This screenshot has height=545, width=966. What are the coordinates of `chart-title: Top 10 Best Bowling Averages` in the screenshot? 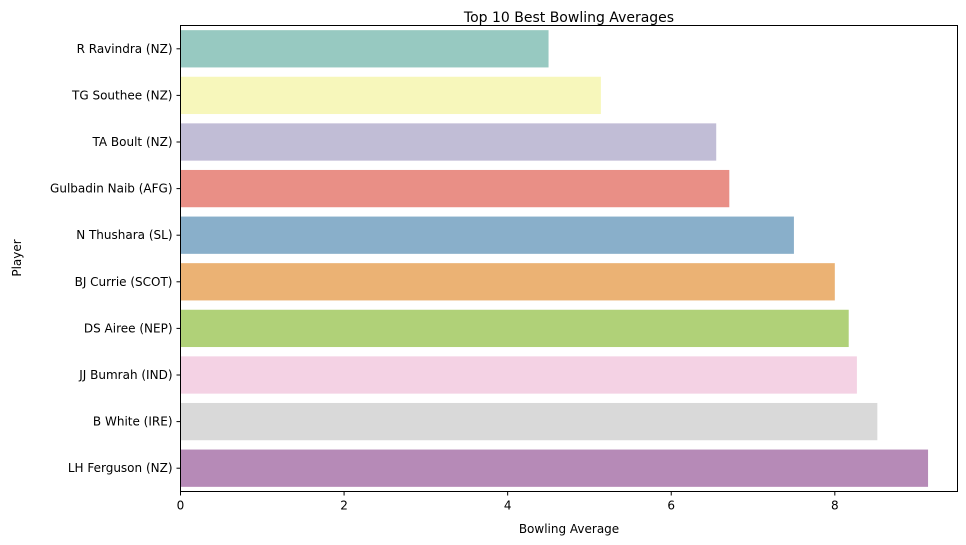 It's located at (568, 18).